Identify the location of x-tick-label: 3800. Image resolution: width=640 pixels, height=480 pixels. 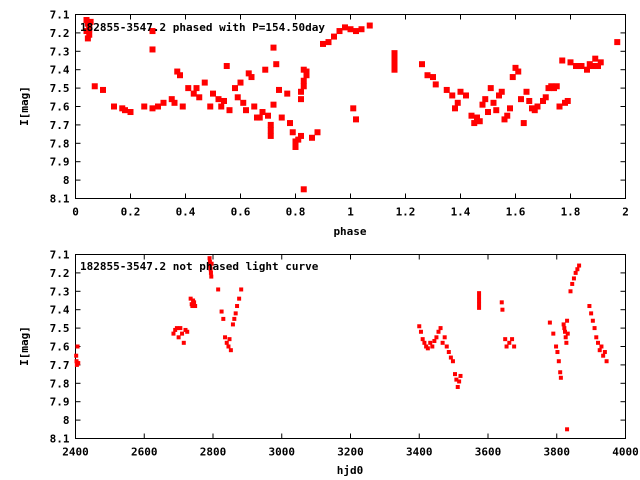
(557, 452).